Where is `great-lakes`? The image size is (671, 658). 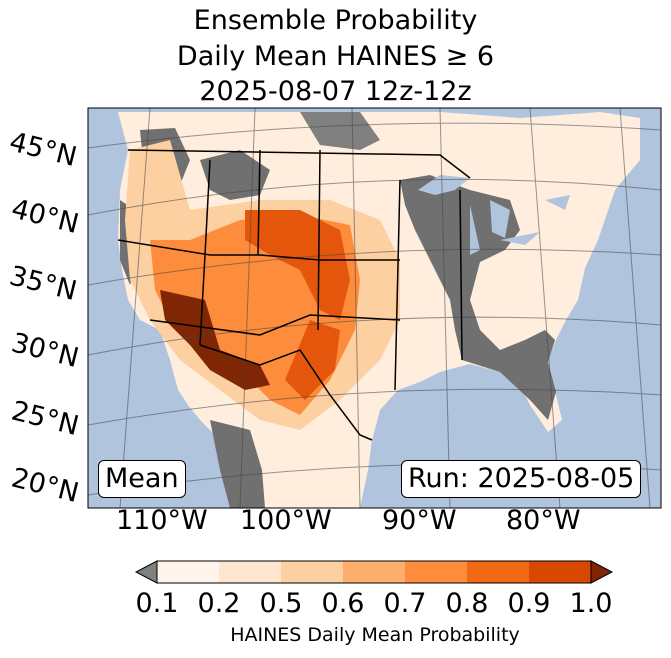
great-lakes is located at coordinates (494, 215).